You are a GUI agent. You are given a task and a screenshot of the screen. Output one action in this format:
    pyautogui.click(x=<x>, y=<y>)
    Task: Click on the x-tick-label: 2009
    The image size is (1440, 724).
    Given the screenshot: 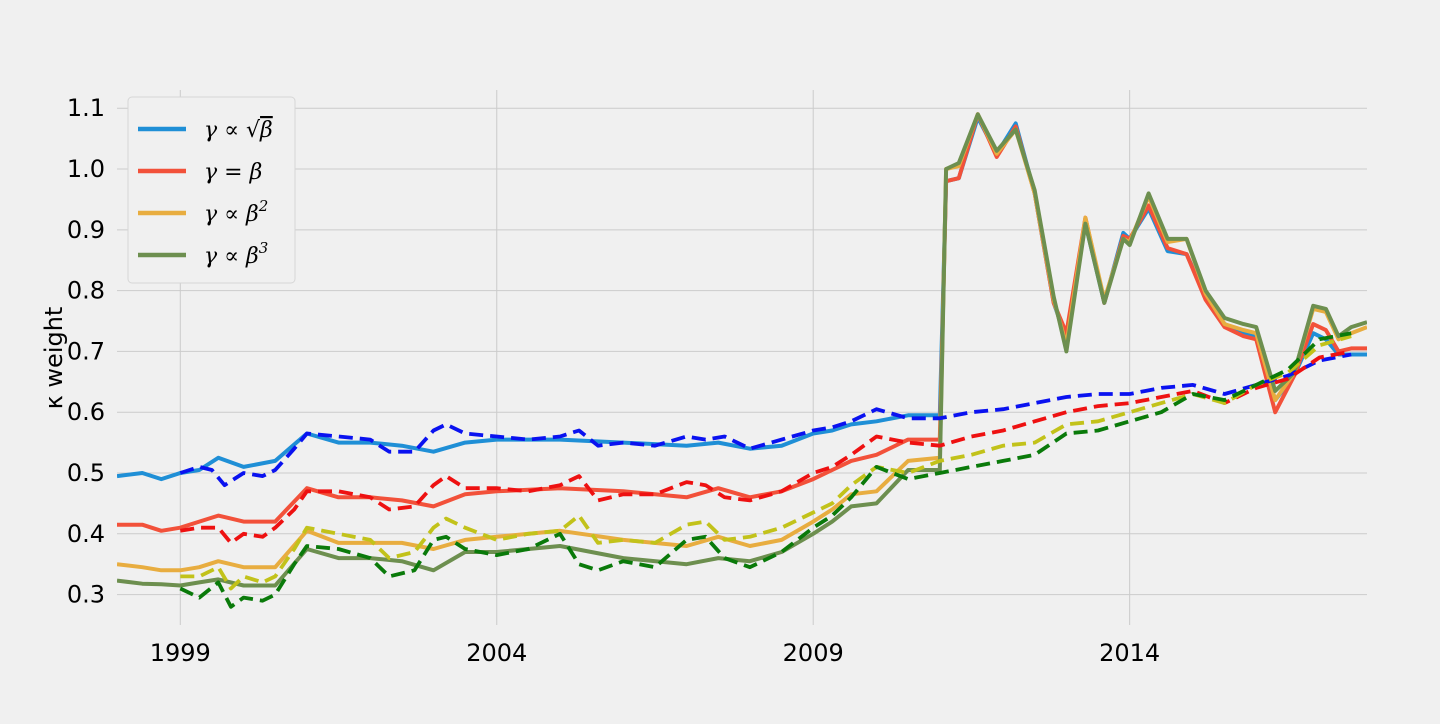 What is the action you would take?
    pyautogui.click(x=813, y=653)
    